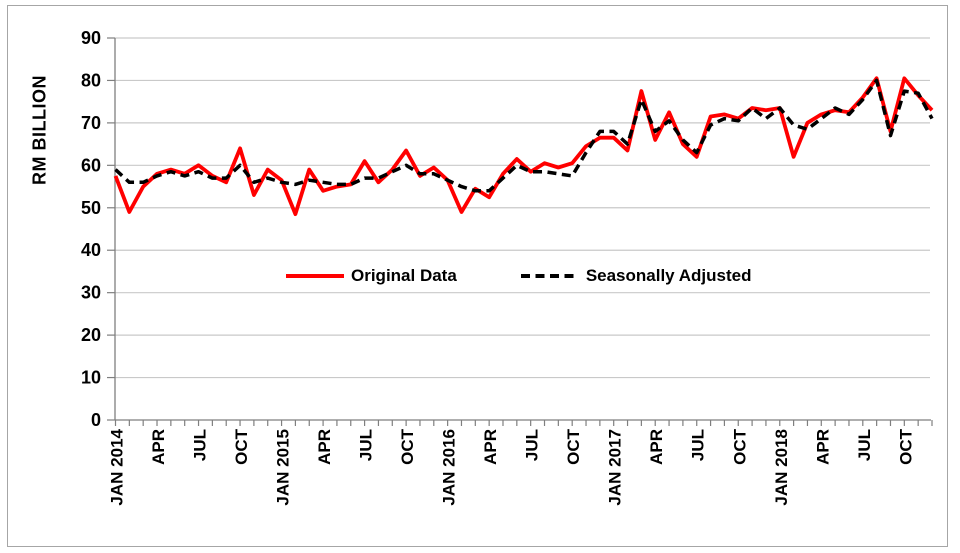 Image resolution: width=960 pixels, height=553 pixels. What do you see at coordinates (404, 275) in the screenshot?
I see `legend-label-original-data: Original Data` at bounding box center [404, 275].